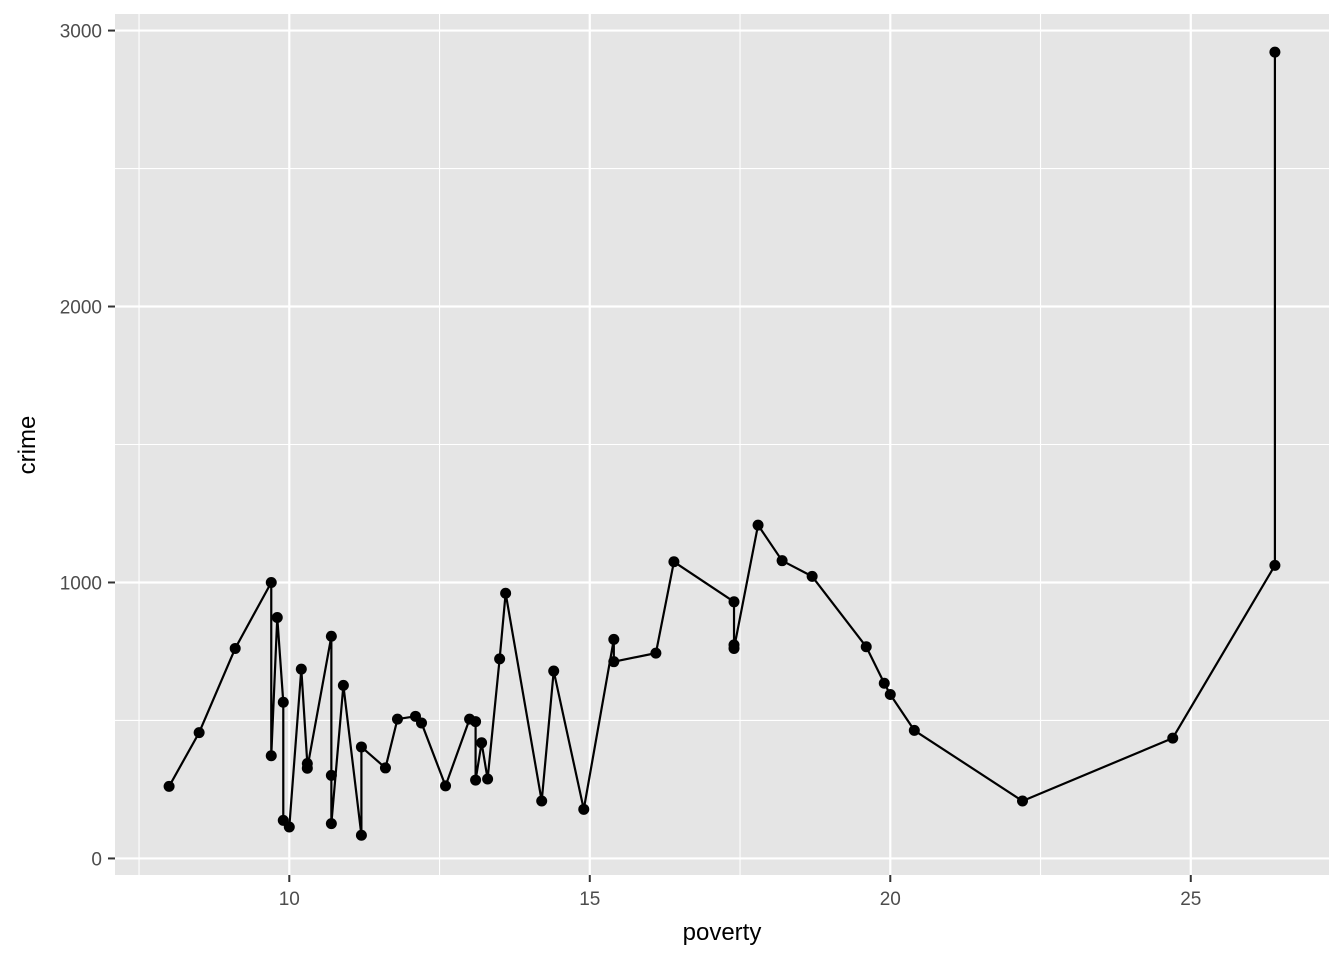 The width and height of the screenshot is (1344, 960). Describe the element at coordinates (740, 892) in the screenshot. I see `x-axis-ticks: 10 15 20 25` at that location.